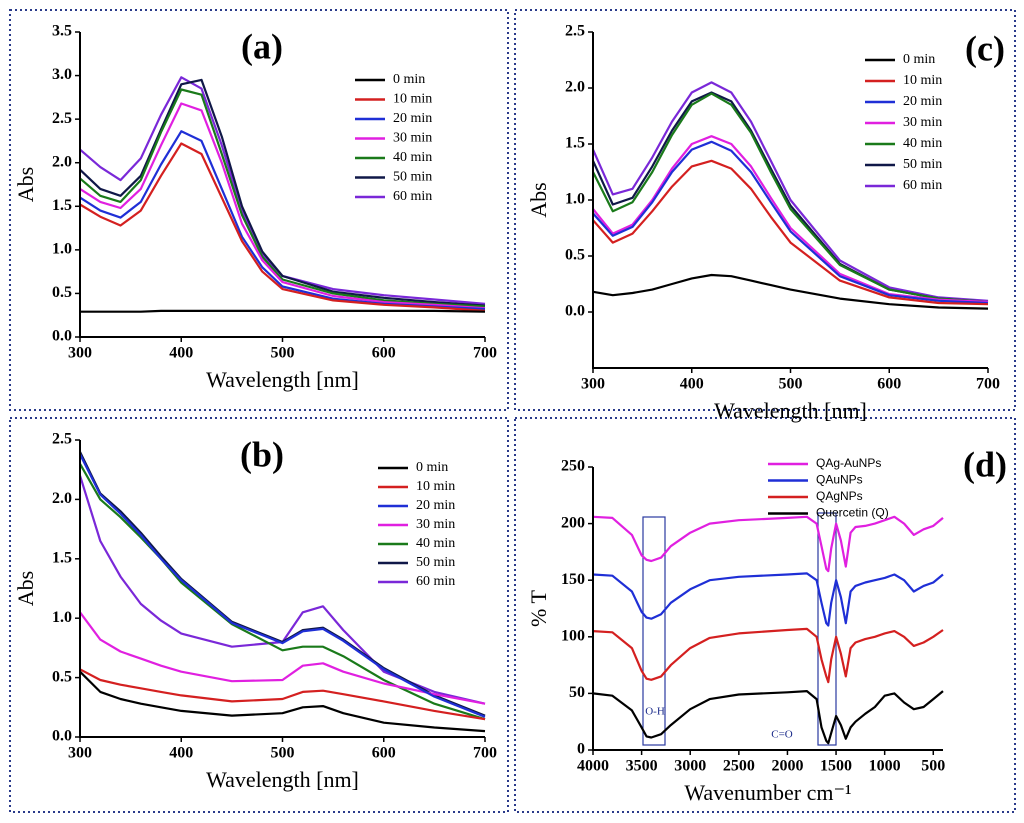 The image size is (1024, 823). Describe the element at coordinates (690, 766) in the screenshot. I see `x-tick-label: 3000` at that location.